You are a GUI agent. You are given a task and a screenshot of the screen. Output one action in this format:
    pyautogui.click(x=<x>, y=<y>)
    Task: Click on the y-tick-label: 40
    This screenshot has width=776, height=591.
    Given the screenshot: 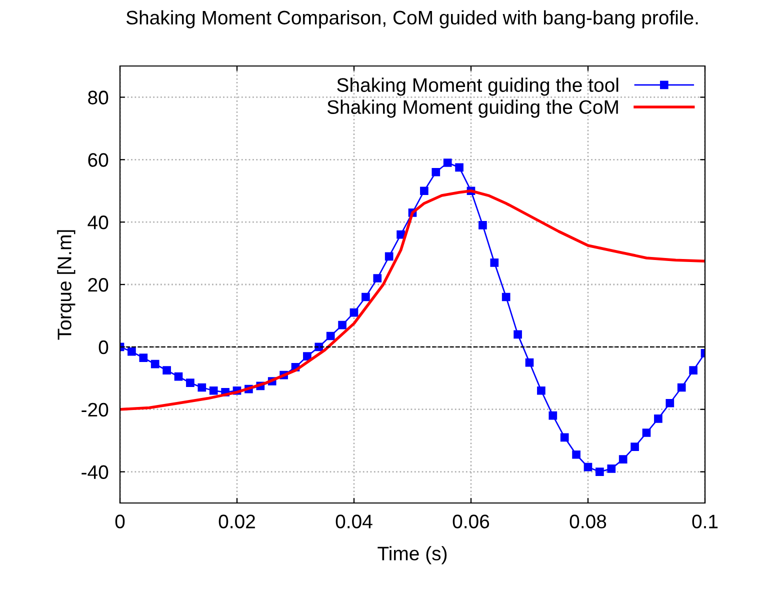 What is the action you would take?
    pyautogui.click(x=98, y=223)
    